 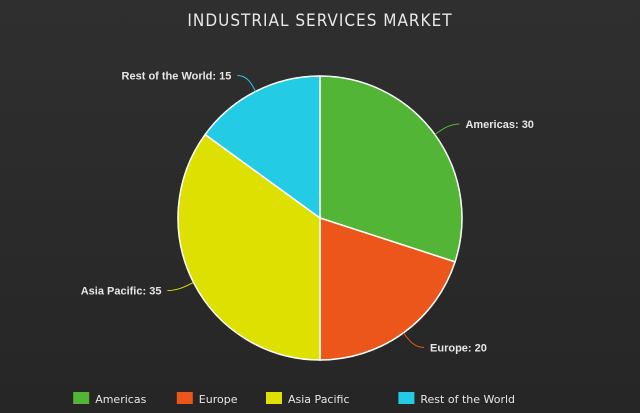 What do you see at coordinates (177, 76) in the screenshot?
I see `data-label-rest-of-the-world: Rest of the World: 15` at bounding box center [177, 76].